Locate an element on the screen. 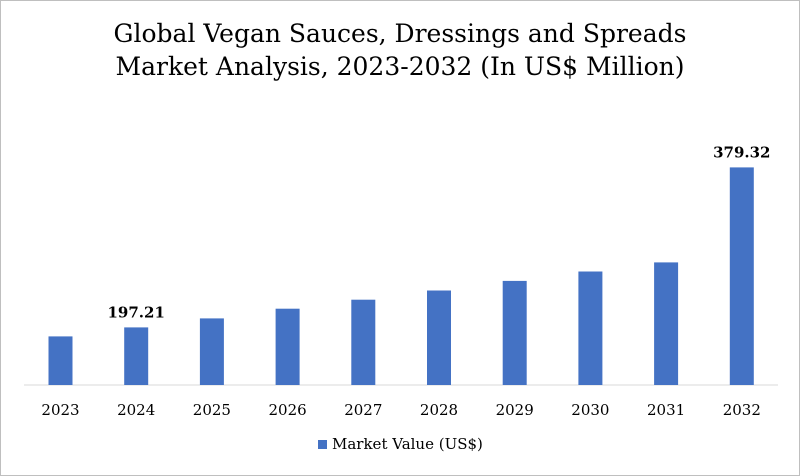  bar-2032 is located at coordinates (741, 276).